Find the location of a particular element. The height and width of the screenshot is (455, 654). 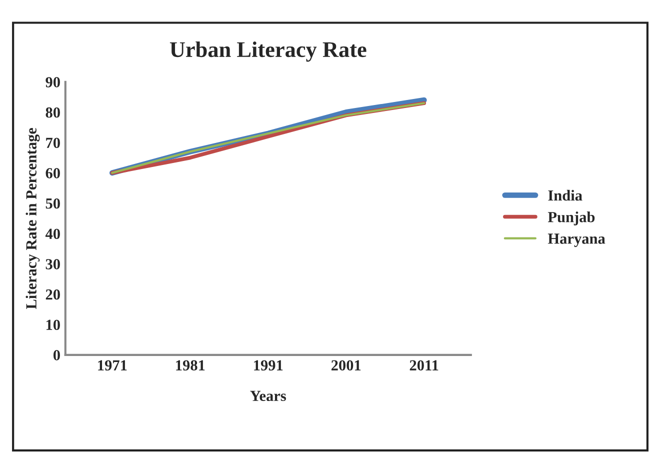

y-tick-label: 60 is located at coordinates (53, 173).